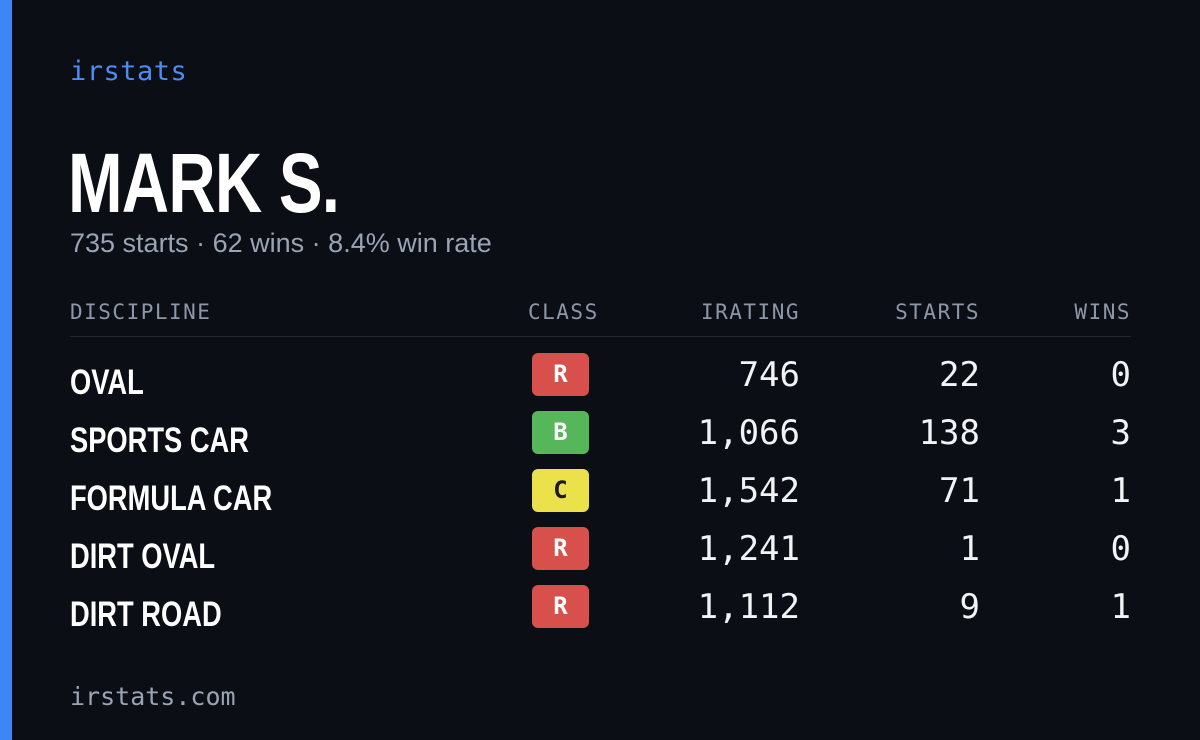 The height and width of the screenshot is (740, 1200). Describe the element at coordinates (258, 243) in the screenshot. I see `summary-wins: 62 wins` at that location.